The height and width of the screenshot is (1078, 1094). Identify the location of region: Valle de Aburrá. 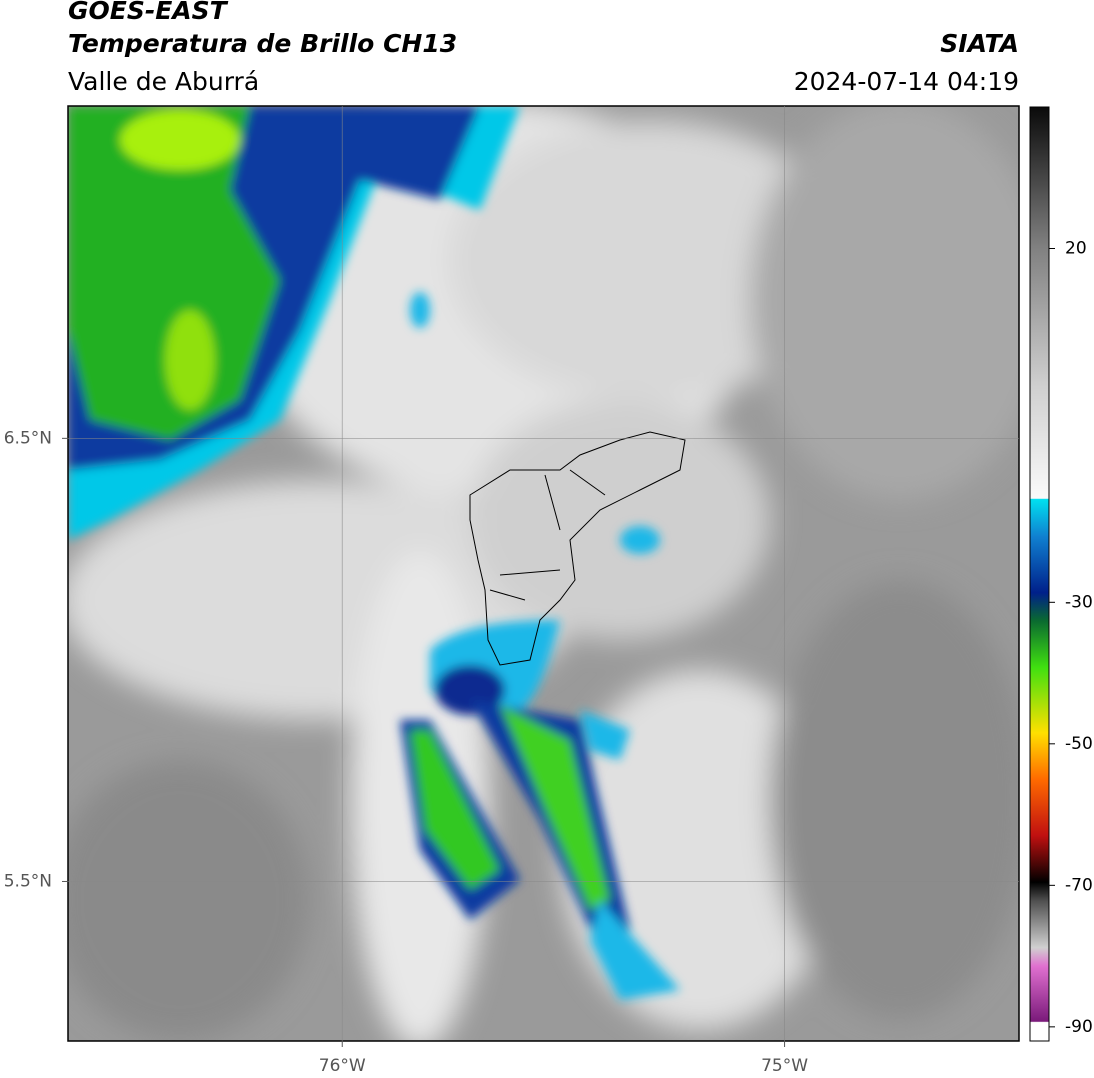
(163, 81).